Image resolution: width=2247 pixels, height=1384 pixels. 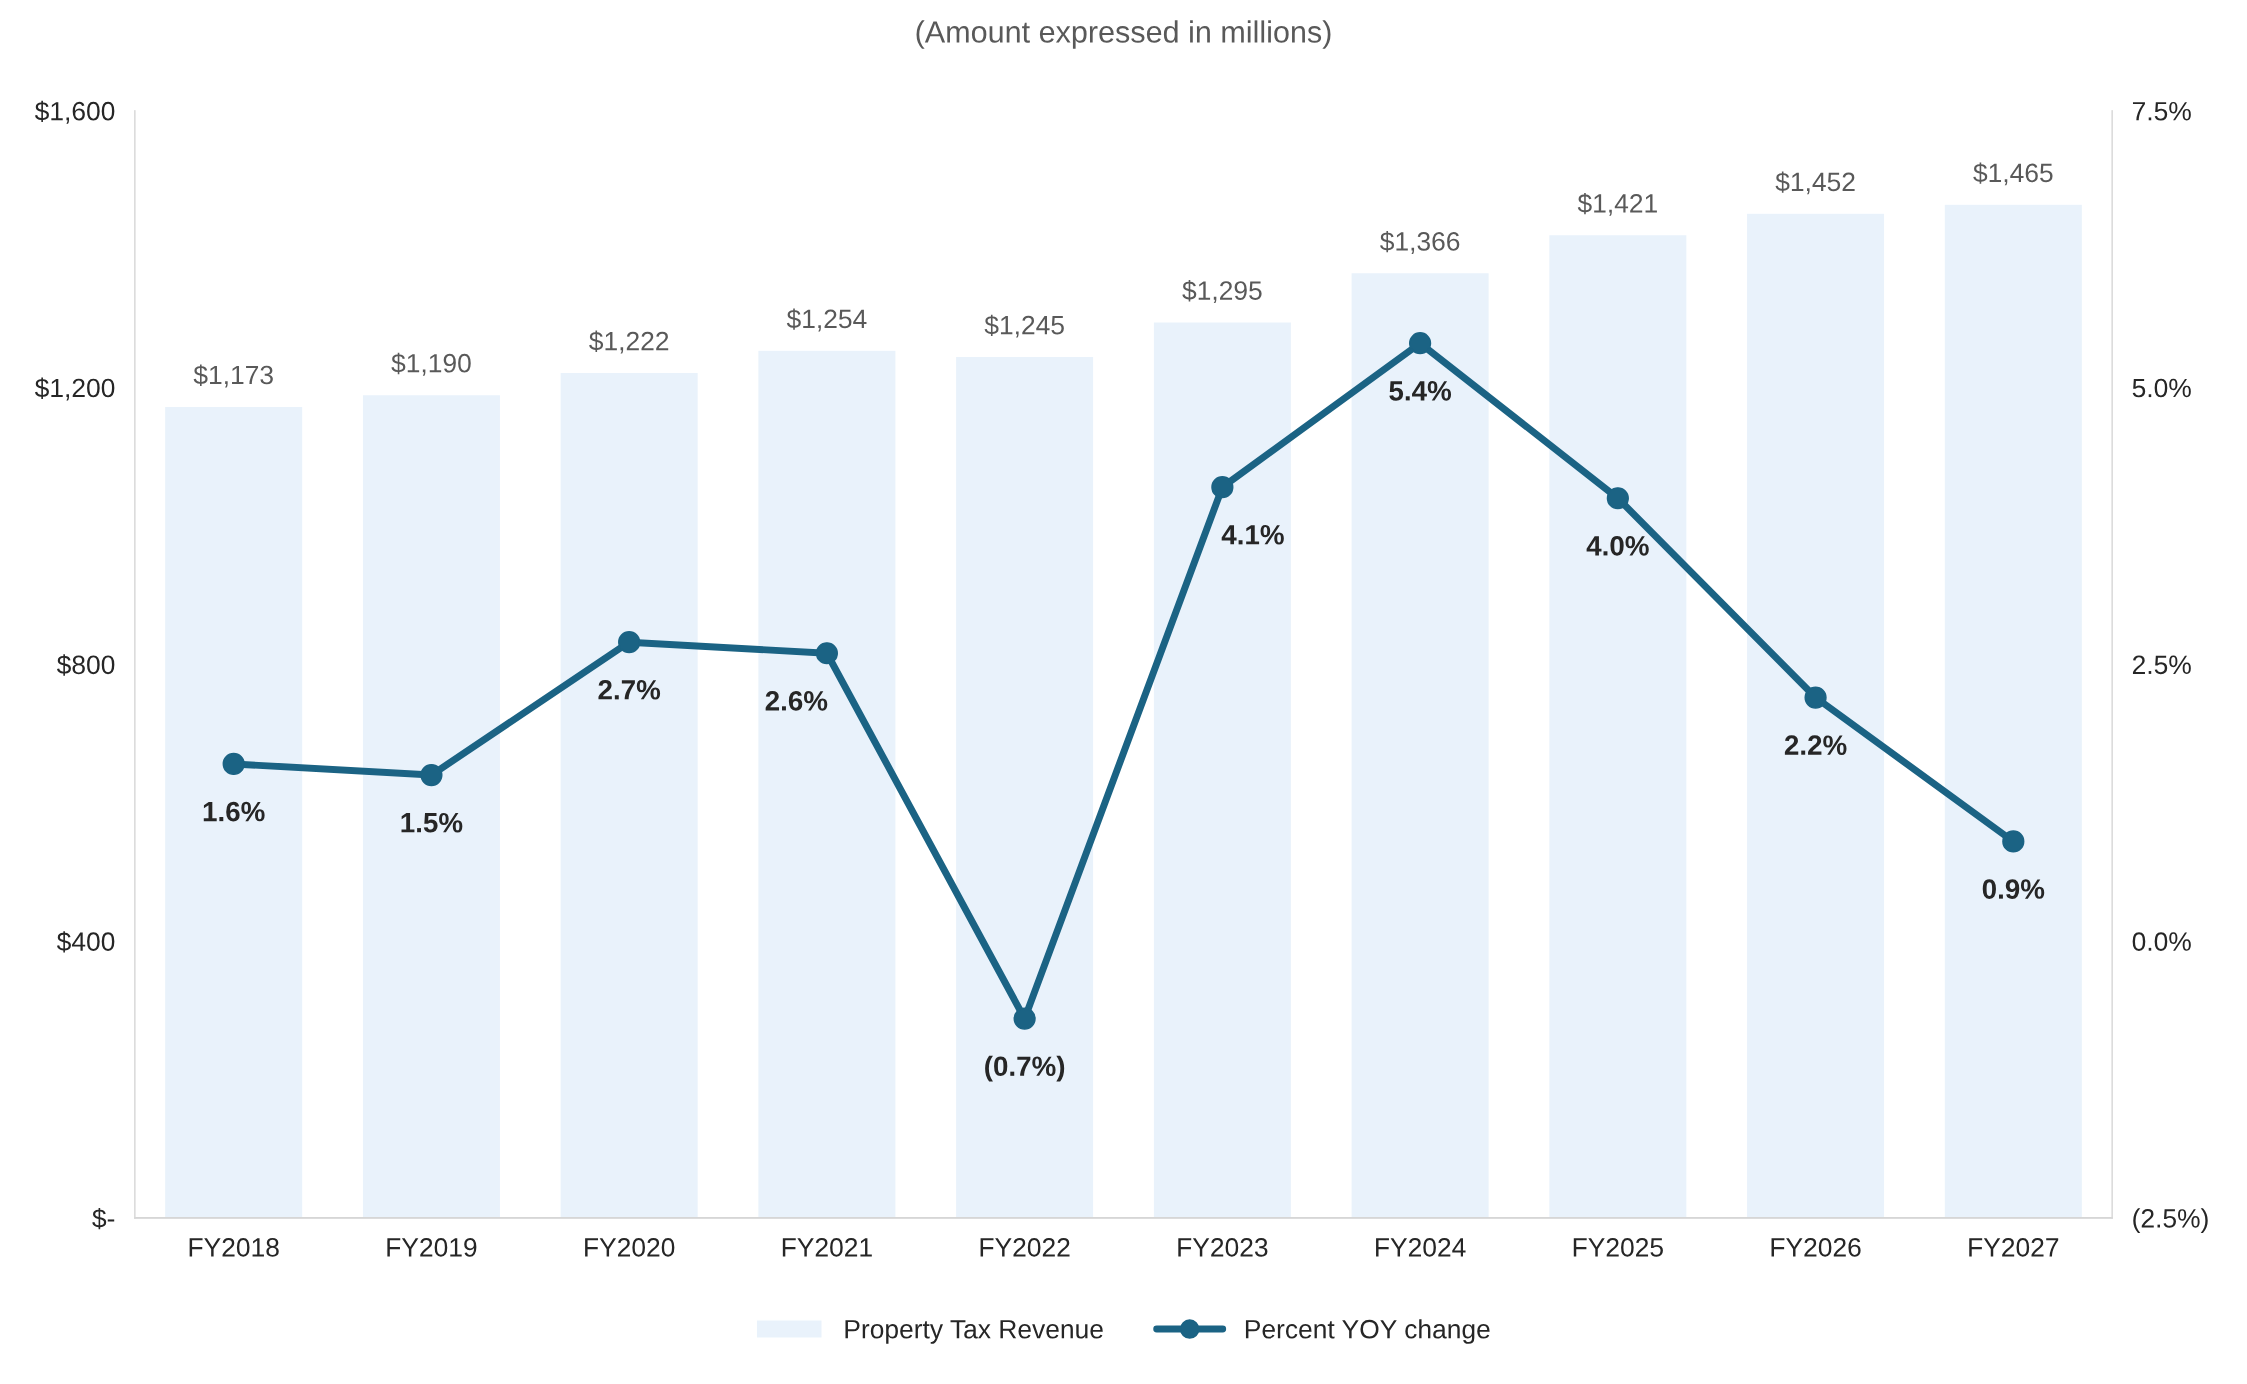 I want to click on y-tick-label: $1,200, so click(x=74, y=389).